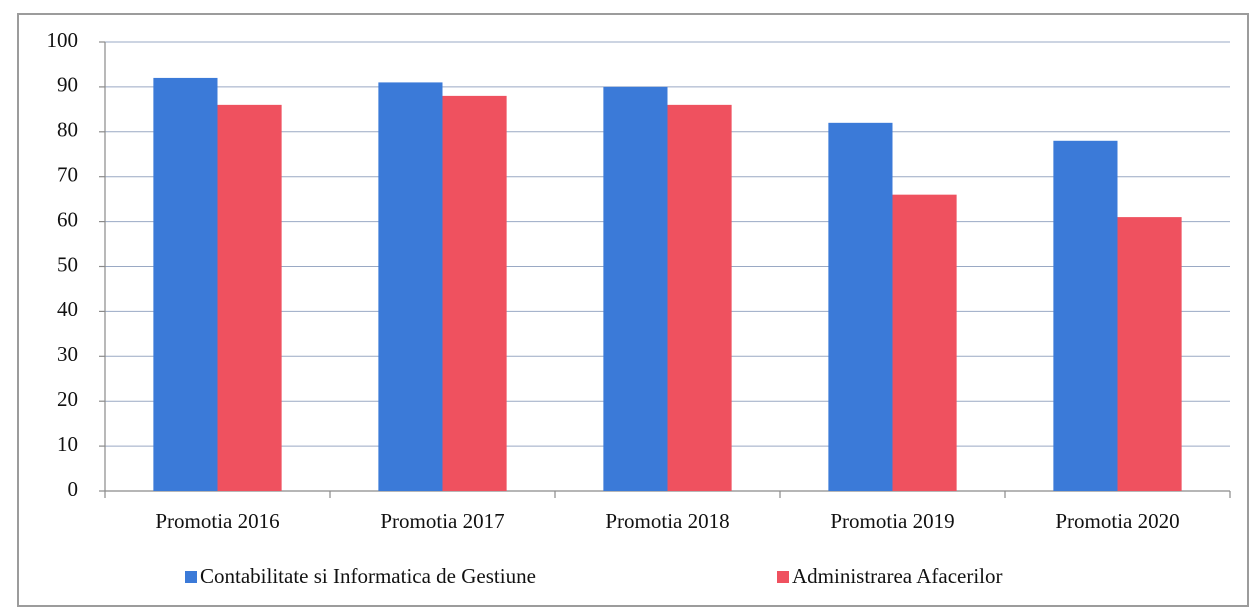 Image resolution: width=1254 pixels, height=609 pixels. Describe the element at coordinates (897, 576) in the screenshot. I see `legend-label: Administrarea Afacerilor` at that location.